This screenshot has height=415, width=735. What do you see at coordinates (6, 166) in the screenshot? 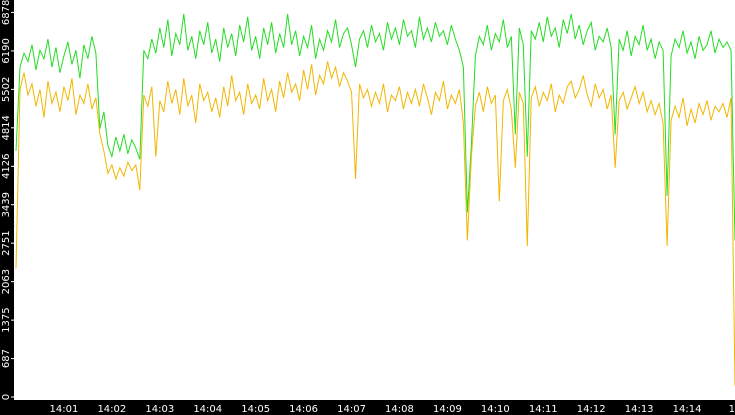
I see `y-tick-label: 4126` at bounding box center [6, 166].